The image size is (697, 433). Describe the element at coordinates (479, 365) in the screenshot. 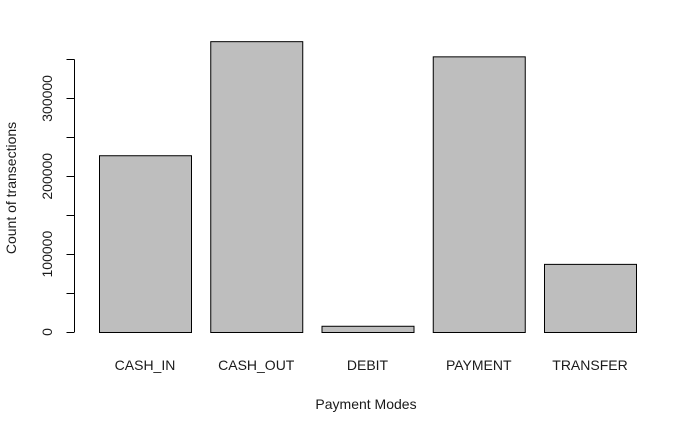

I see `x-tick-label: PAYMENT` at that location.